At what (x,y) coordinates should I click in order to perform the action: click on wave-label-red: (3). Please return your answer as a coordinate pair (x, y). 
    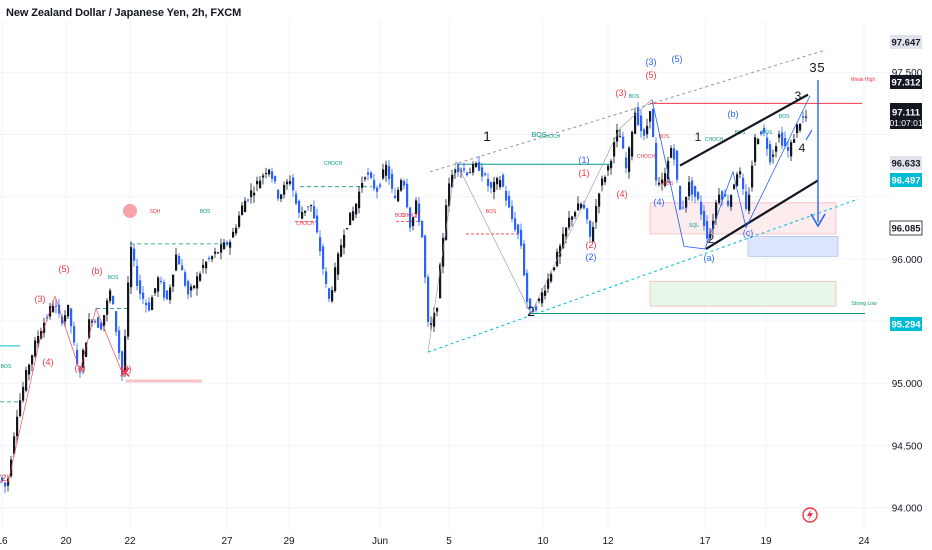
    Looking at the image, I should click on (621, 93).